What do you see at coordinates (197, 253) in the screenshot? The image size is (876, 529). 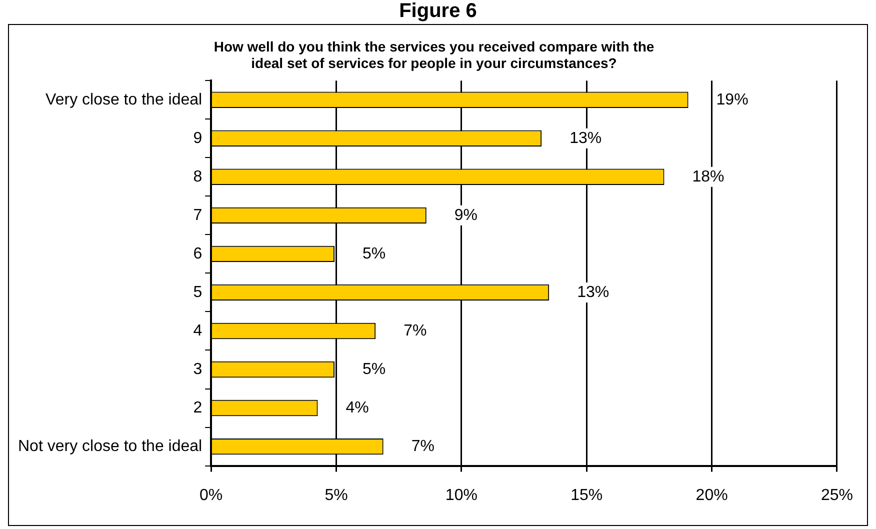 I see `y-tick-label: 6` at bounding box center [197, 253].